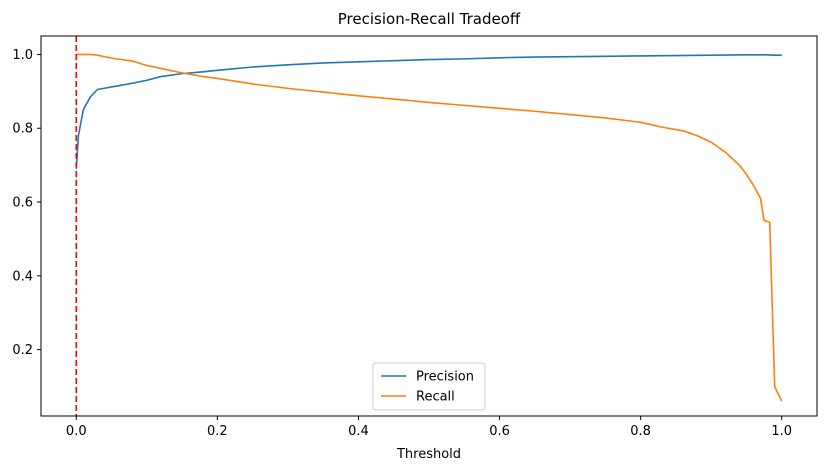 This screenshot has width=826, height=470. What do you see at coordinates (22, 129) in the screenshot?
I see `y-tick-label: 0.8` at bounding box center [22, 129].